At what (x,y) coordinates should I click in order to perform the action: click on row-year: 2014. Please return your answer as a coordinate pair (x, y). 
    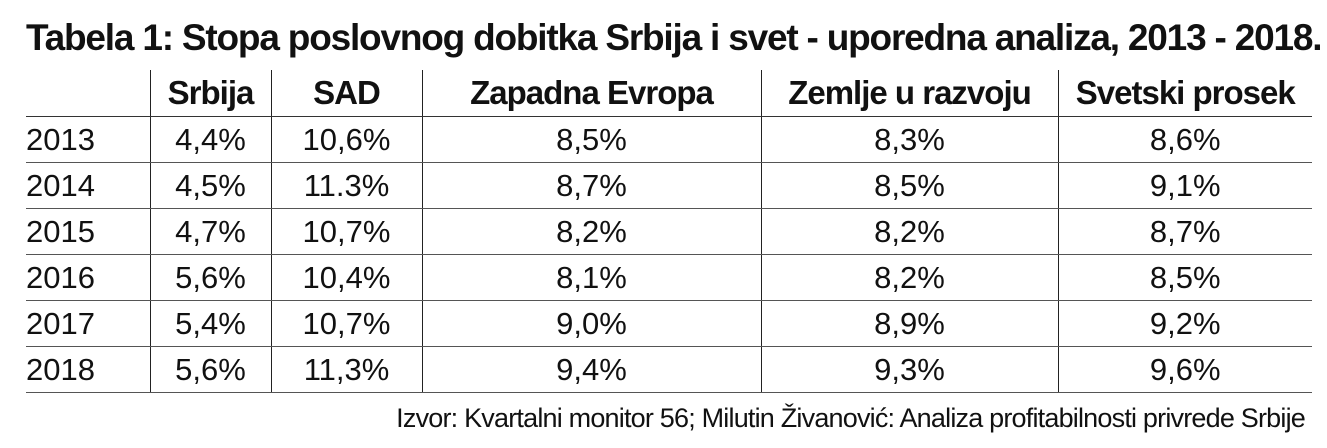
    Looking at the image, I should click on (88, 185).